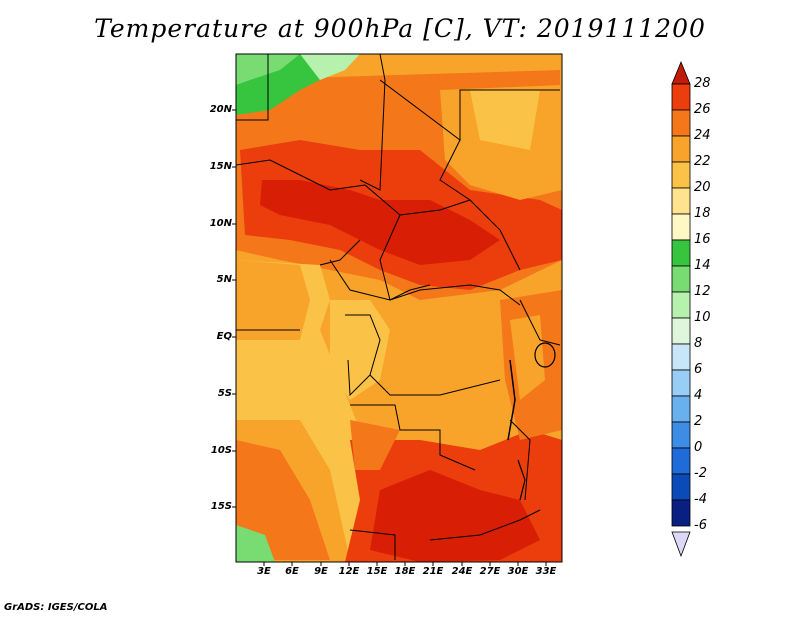 The width and height of the screenshot is (800, 618). What do you see at coordinates (490, 571) in the screenshot?
I see `lon-label-27e: 27E` at bounding box center [490, 571].